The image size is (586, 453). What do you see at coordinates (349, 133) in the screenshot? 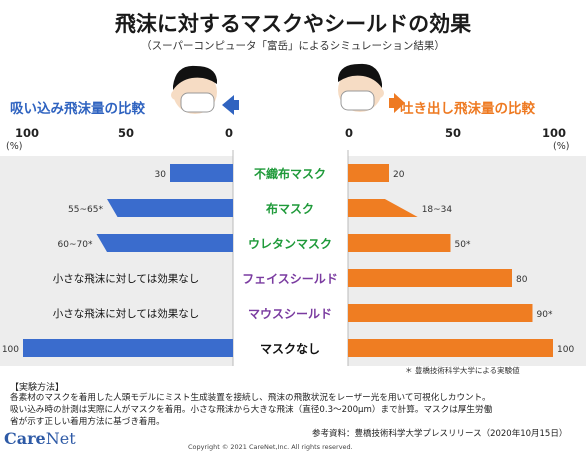
I see `exhale-tick-0: 0` at bounding box center [349, 133].